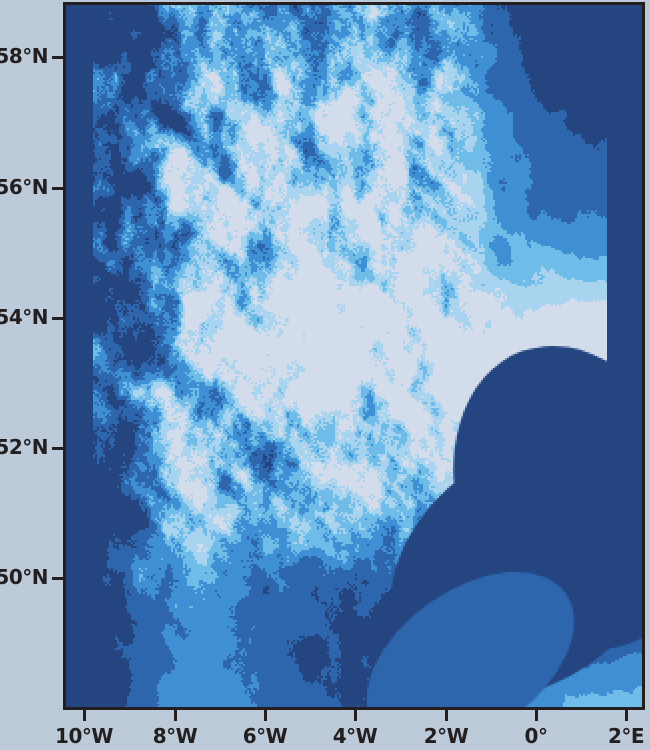 The image size is (650, 750). I want to click on x-tick-label: 6°W, so click(265, 736).